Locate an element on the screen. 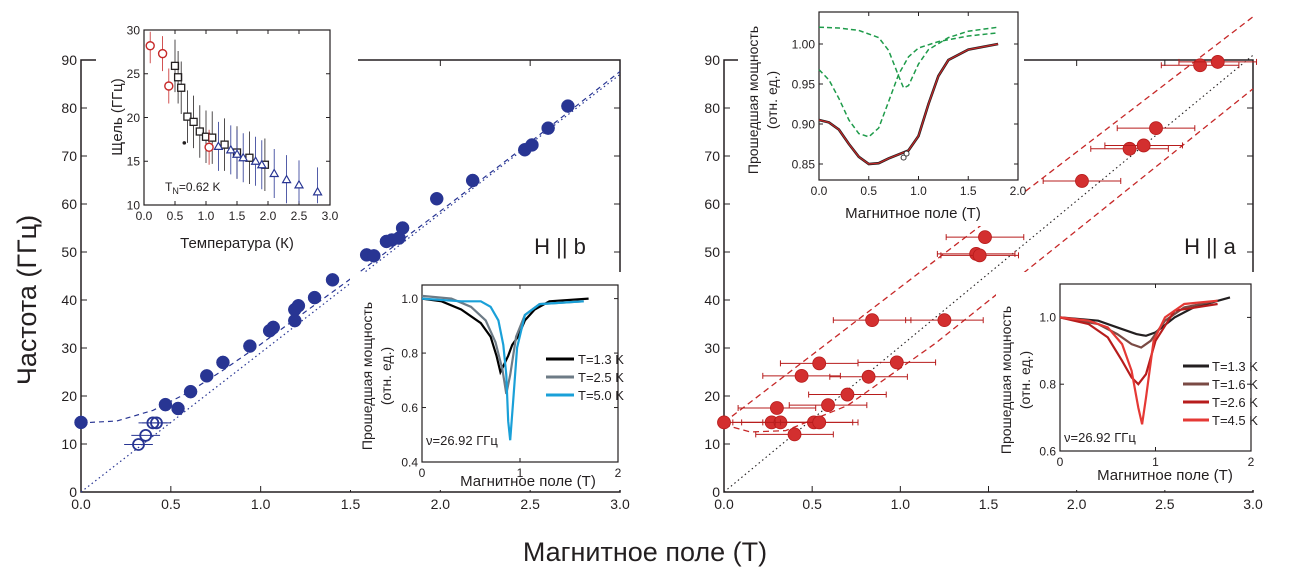 The width and height of the screenshot is (1309, 571). x-tick-label: 1 is located at coordinates (520, 473).